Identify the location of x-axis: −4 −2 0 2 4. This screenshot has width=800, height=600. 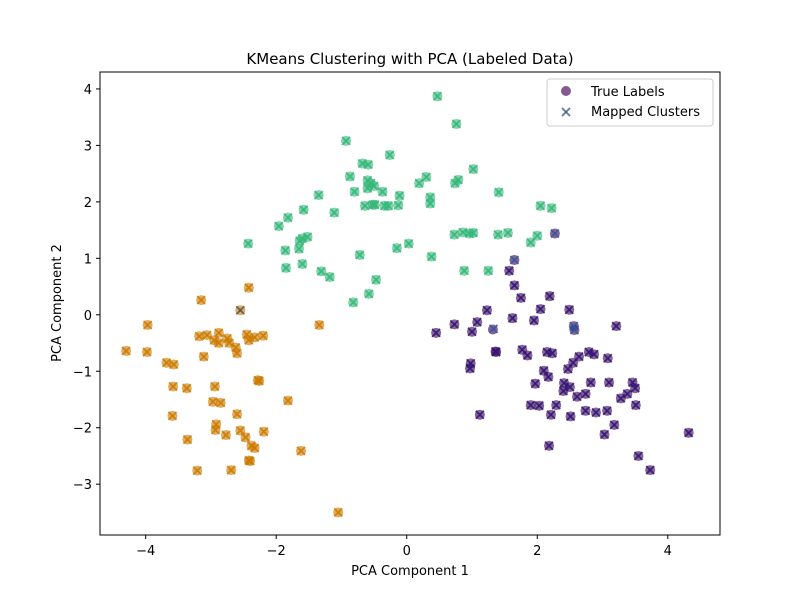
(404, 547).